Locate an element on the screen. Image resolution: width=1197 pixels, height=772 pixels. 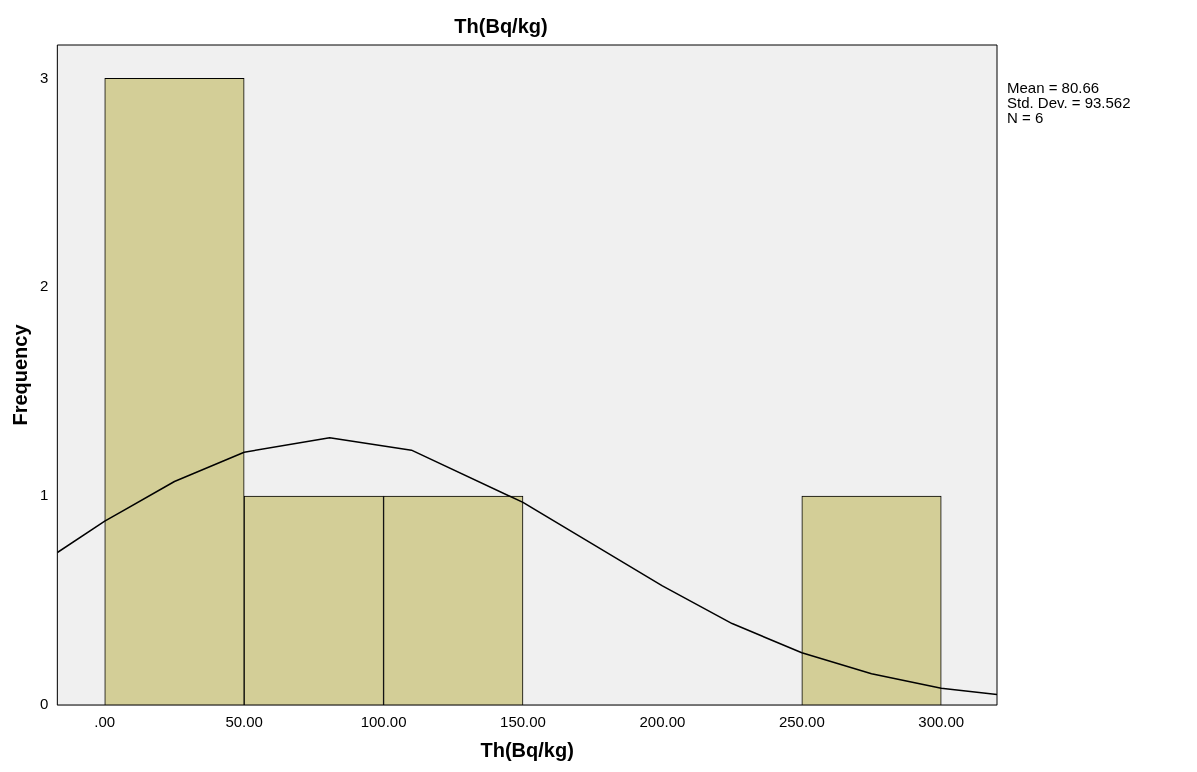
text: Std. Dev. = 93.562 is located at coordinates (1069, 102).